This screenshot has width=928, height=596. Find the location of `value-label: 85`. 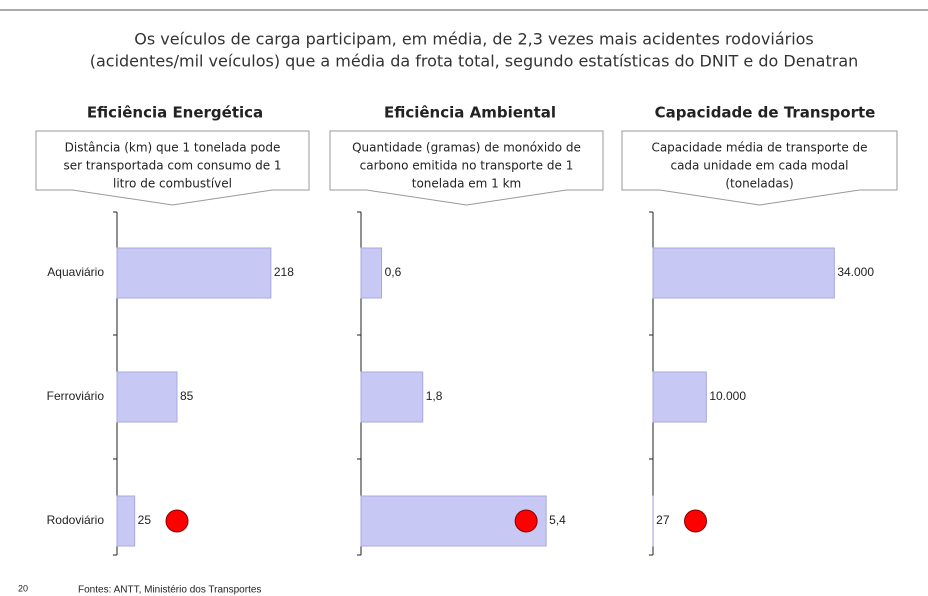

value-label: 85 is located at coordinates (187, 396).